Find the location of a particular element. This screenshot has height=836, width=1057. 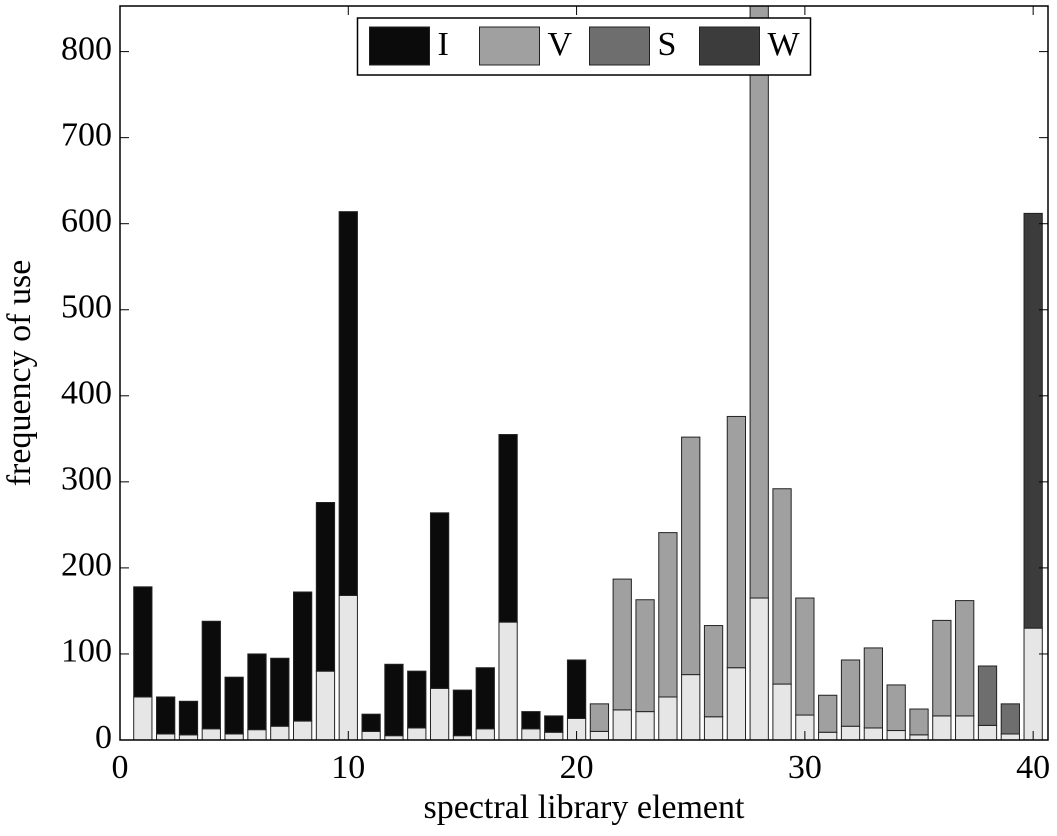

y-tick-label: 400 is located at coordinates (86, 393).